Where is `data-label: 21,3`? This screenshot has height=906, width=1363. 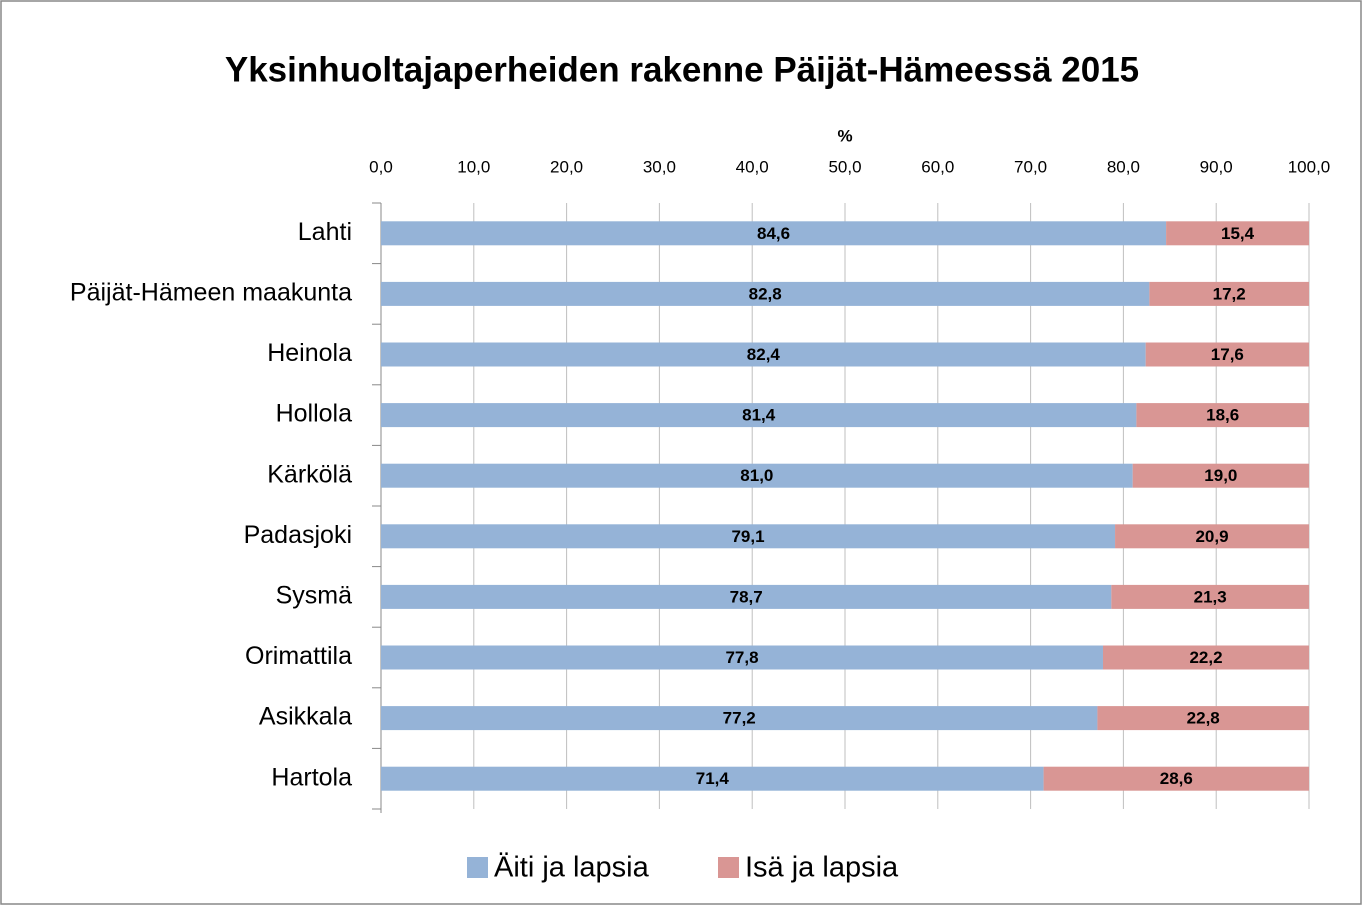
data-label: 21,3 is located at coordinates (1210, 596).